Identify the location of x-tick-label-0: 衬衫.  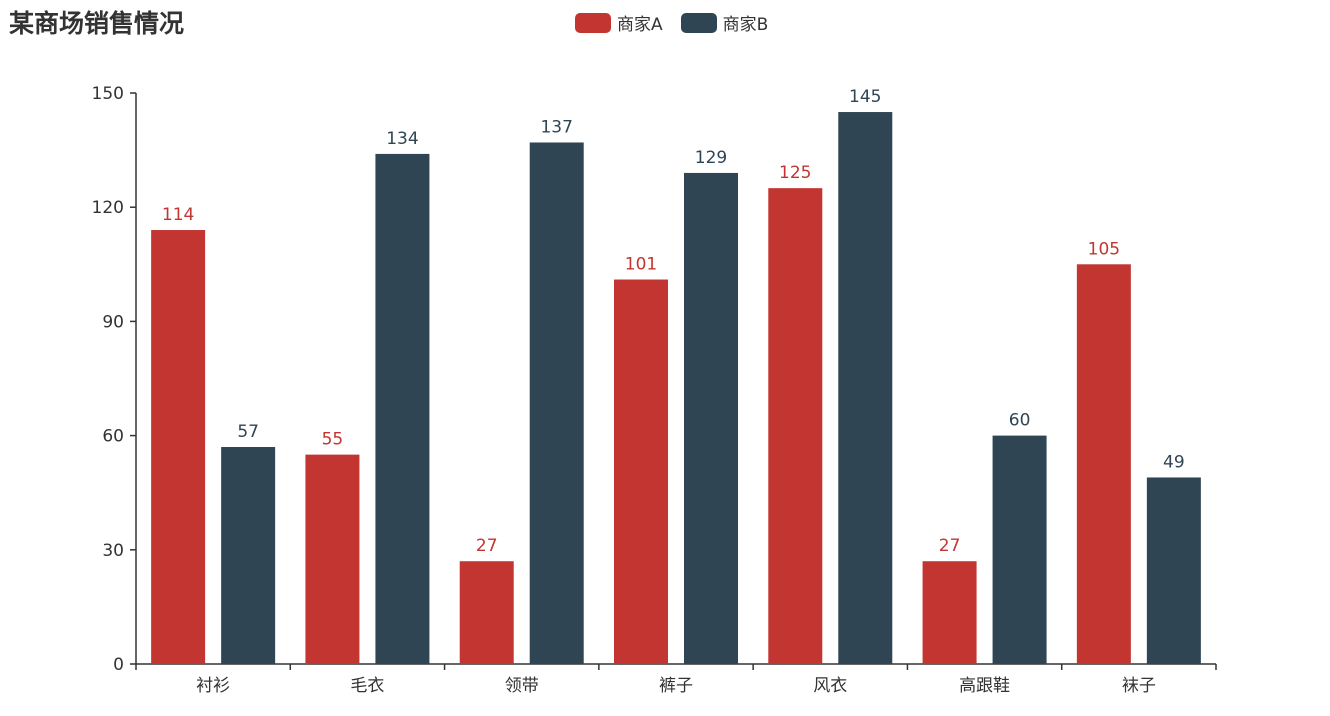
(213, 686).